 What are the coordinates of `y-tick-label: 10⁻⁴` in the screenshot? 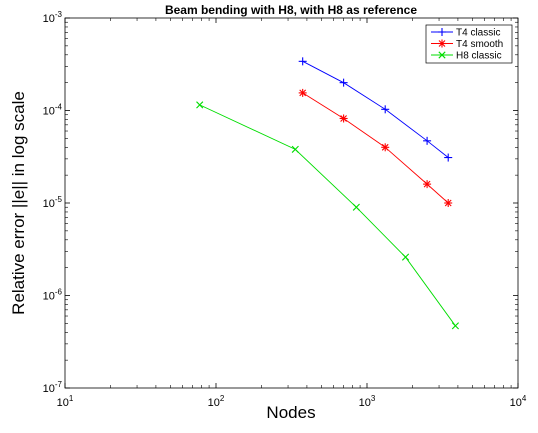 It's located at (53, 110).